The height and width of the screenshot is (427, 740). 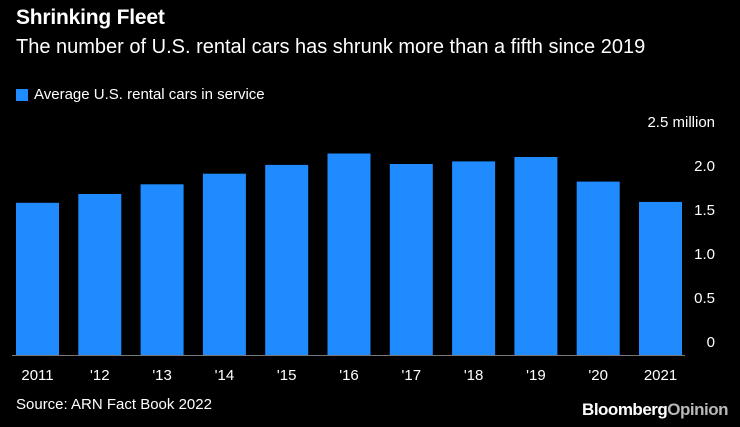 What do you see at coordinates (681, 122) in the screenshot?
I see `y-tick-label: 2.5 million` at bounding box center [681, 122].